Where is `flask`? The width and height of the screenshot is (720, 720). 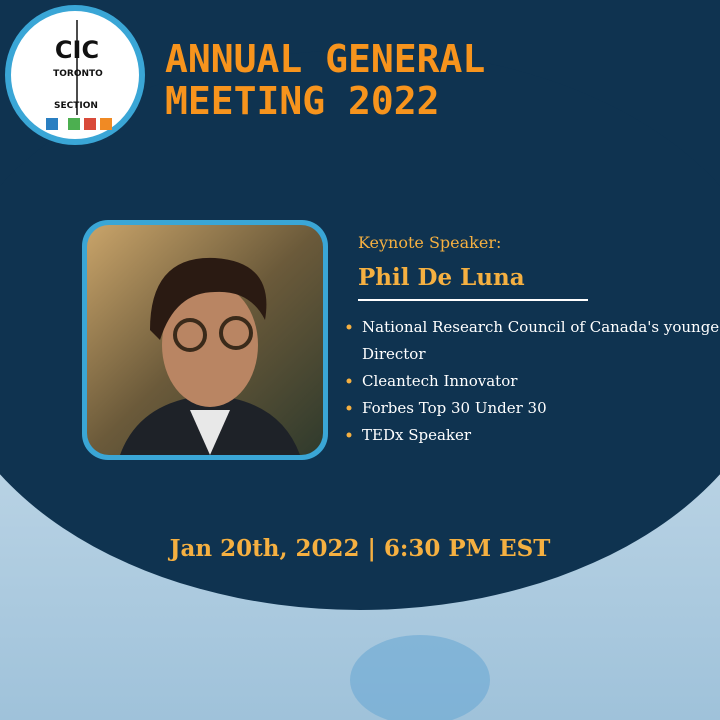
flask is located at coordinates (420, 677).